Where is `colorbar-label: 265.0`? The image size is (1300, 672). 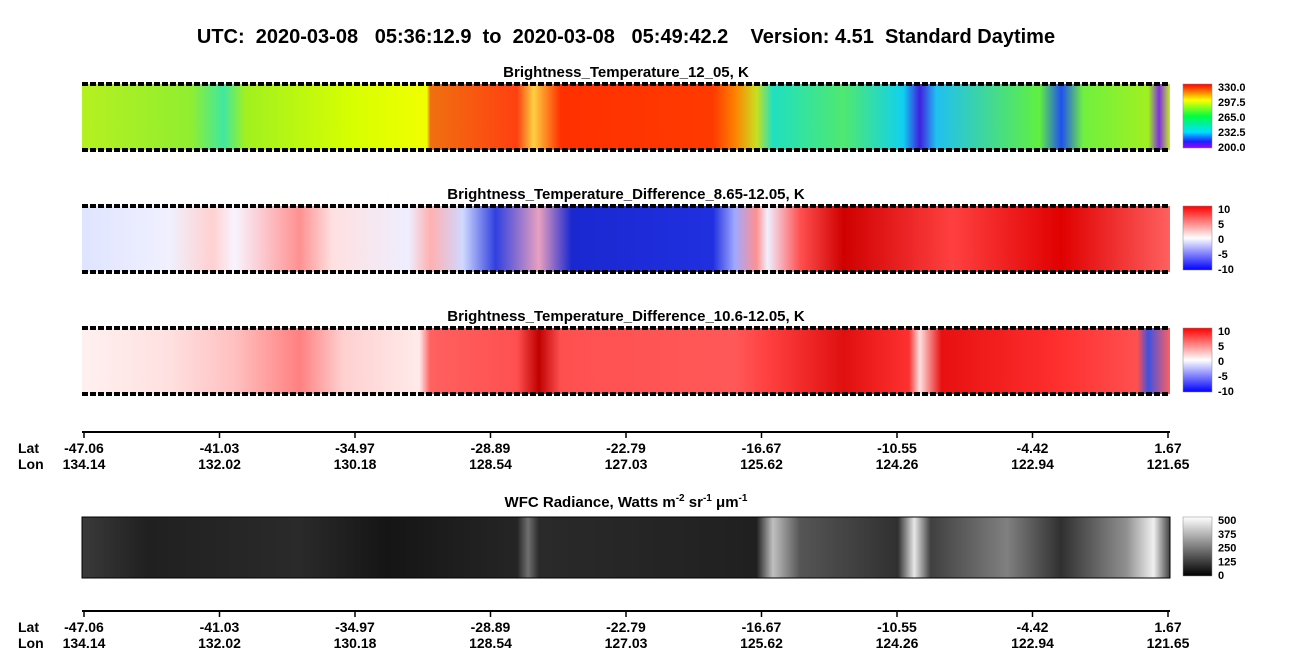
colorbar-label: 265.0 is located at coordinates (1232, 118).